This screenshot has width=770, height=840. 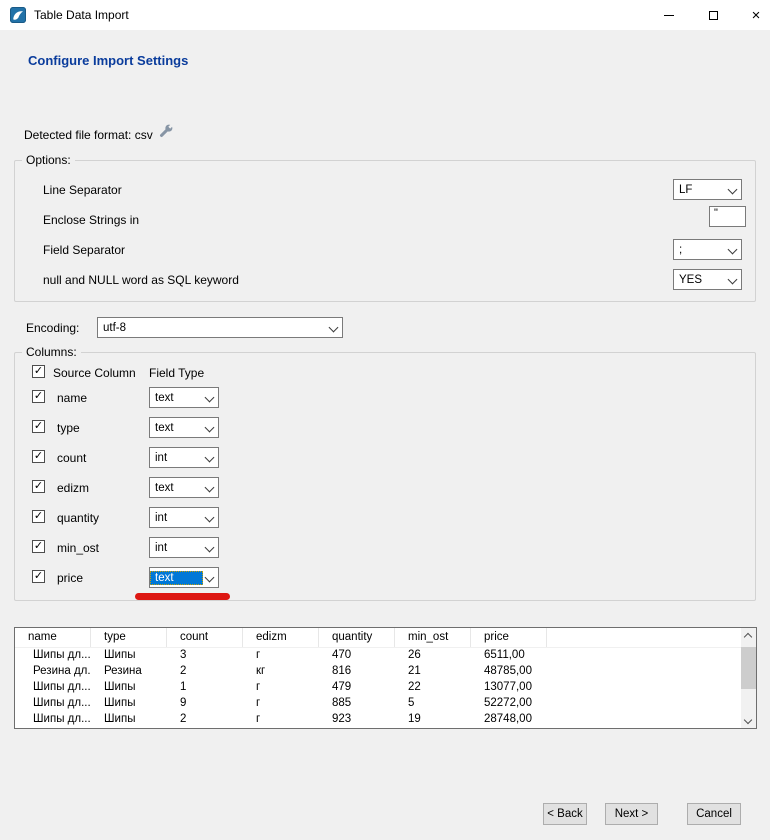 I want to click on preview-row: Шипы дл... Шипы 9 г 885 5 52272,00, so click(x=378, y=704).